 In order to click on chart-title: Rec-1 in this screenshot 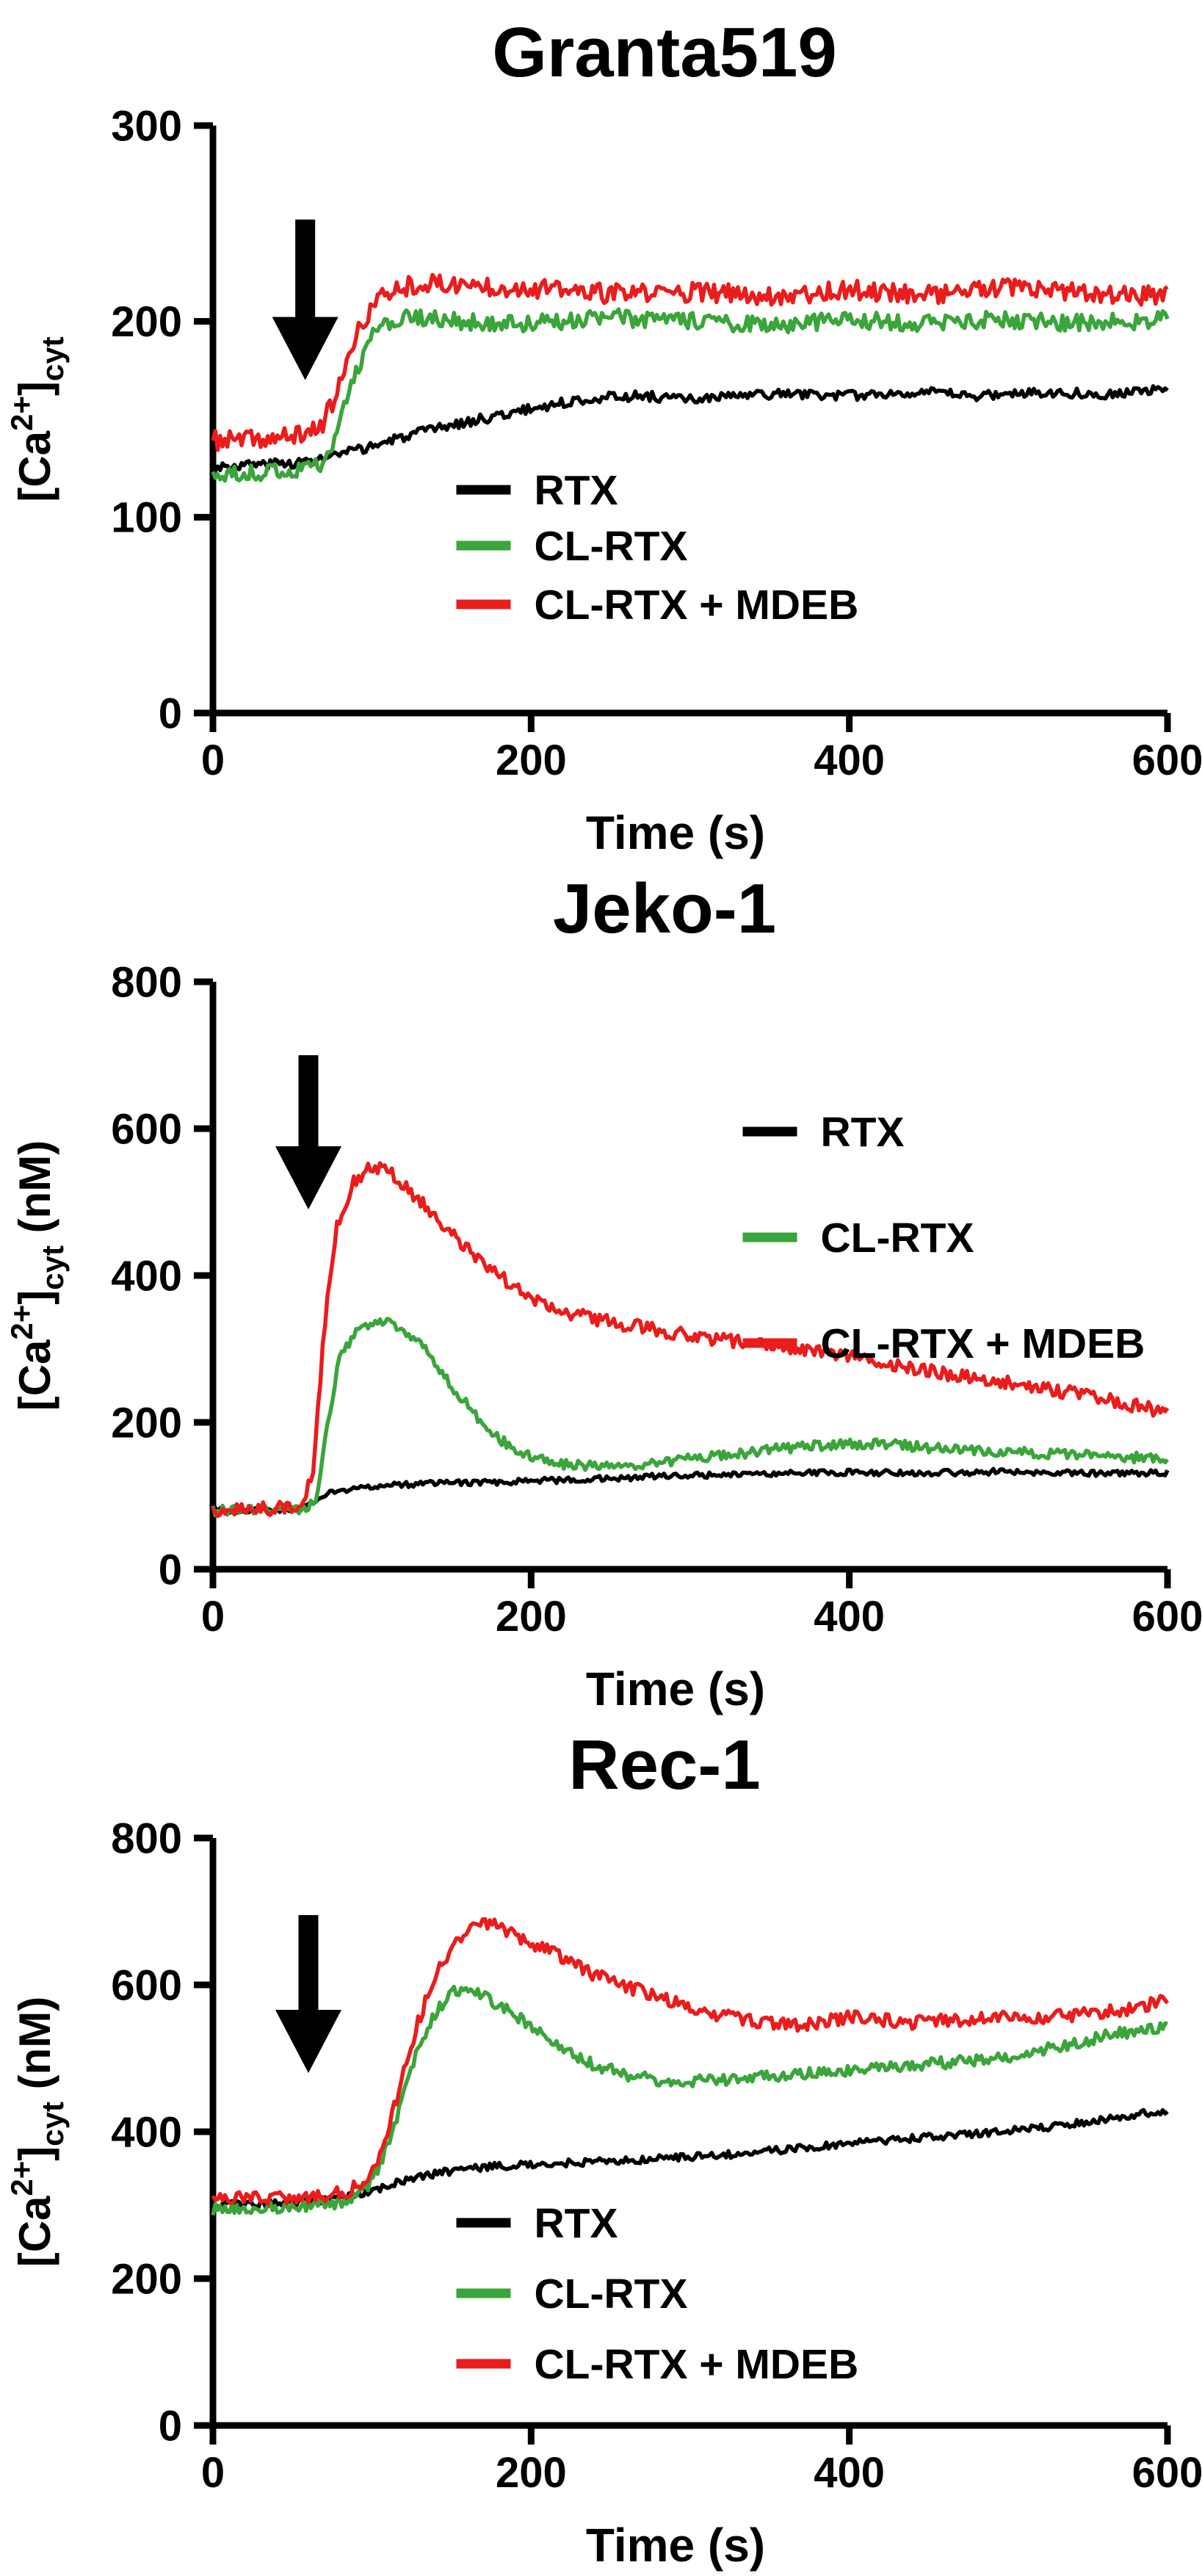, I will do `click(664, 1765)`.